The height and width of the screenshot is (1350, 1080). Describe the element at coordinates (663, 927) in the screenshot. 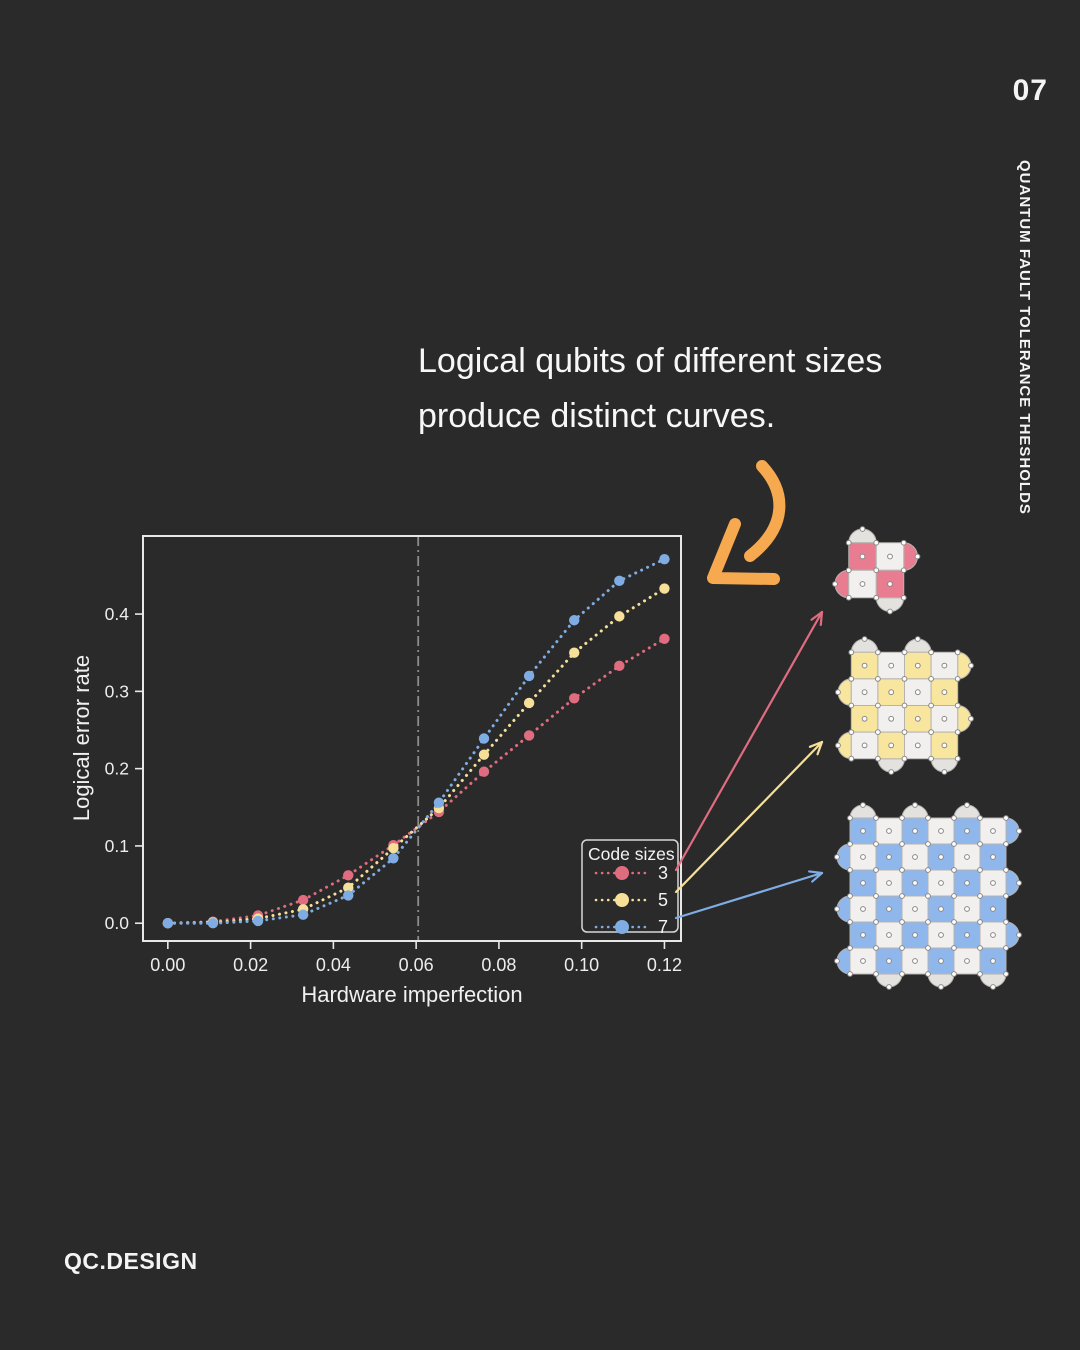

I see `legend-entry-label: 7` at that location.